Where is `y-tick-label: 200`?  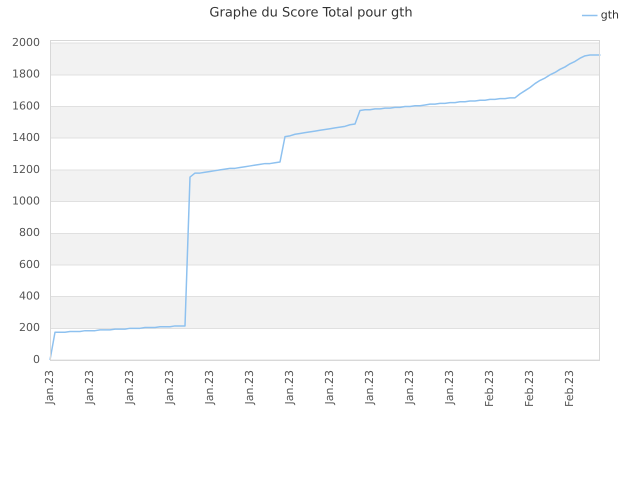 y-tick-label: 200 is located at coordinates (29, 327).